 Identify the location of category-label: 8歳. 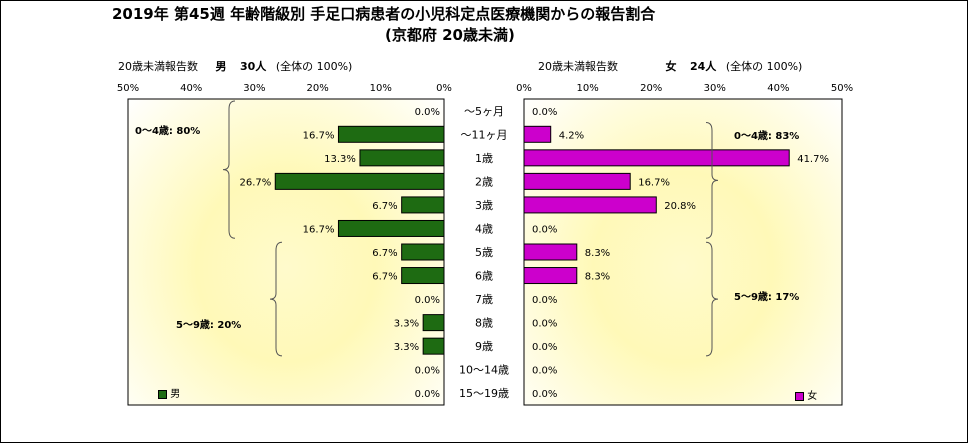
(484, 323).